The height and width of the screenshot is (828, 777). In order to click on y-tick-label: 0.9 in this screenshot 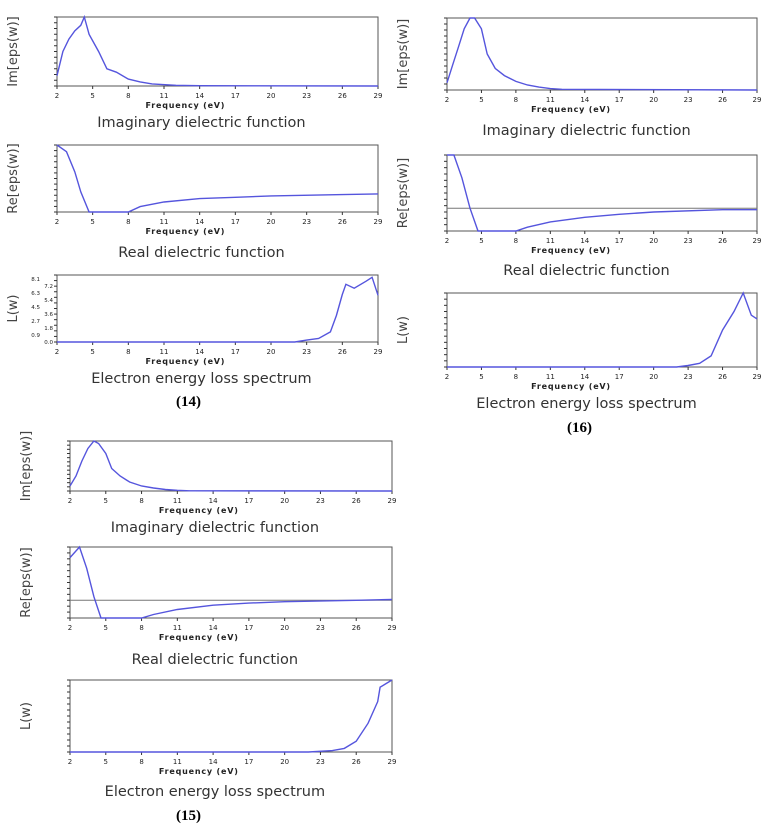, I will do `click(35, 336)`.